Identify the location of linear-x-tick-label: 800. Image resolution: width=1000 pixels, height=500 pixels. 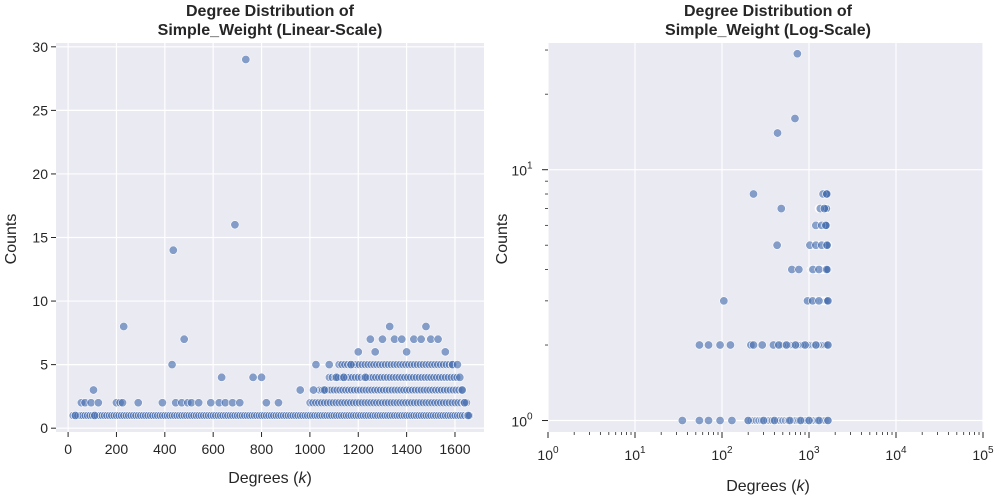
(262, 449).